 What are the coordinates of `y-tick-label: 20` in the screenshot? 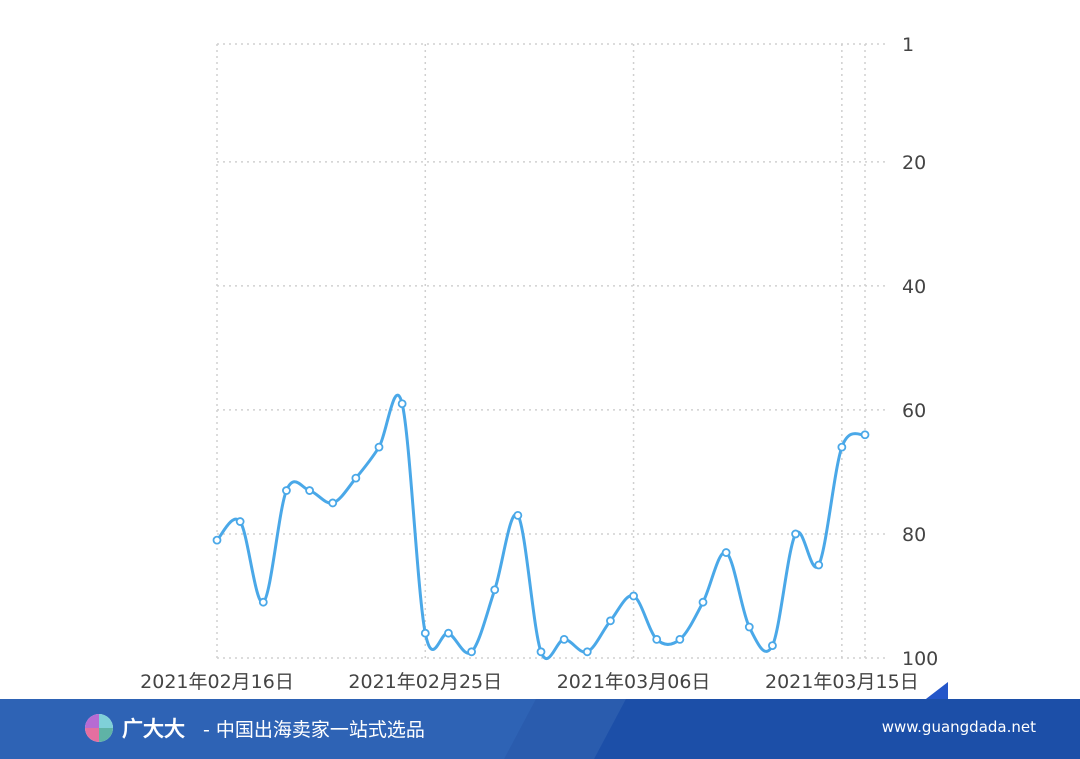 It's located at (914, 163).